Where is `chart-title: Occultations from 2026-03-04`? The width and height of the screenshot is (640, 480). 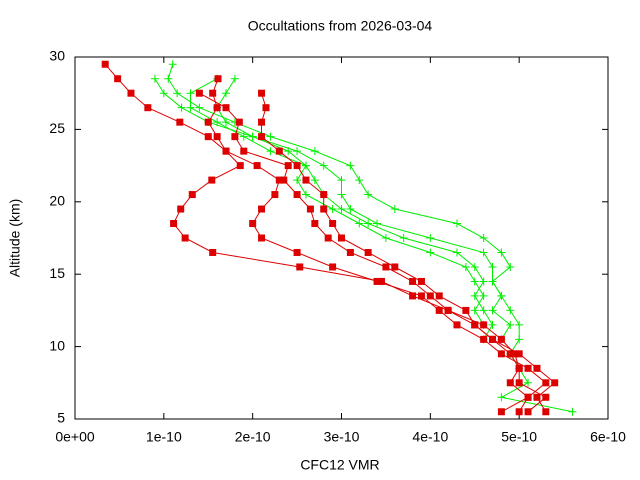
chart-title: Occultations from 2026-03-04 is located at coordinates (340, 26).